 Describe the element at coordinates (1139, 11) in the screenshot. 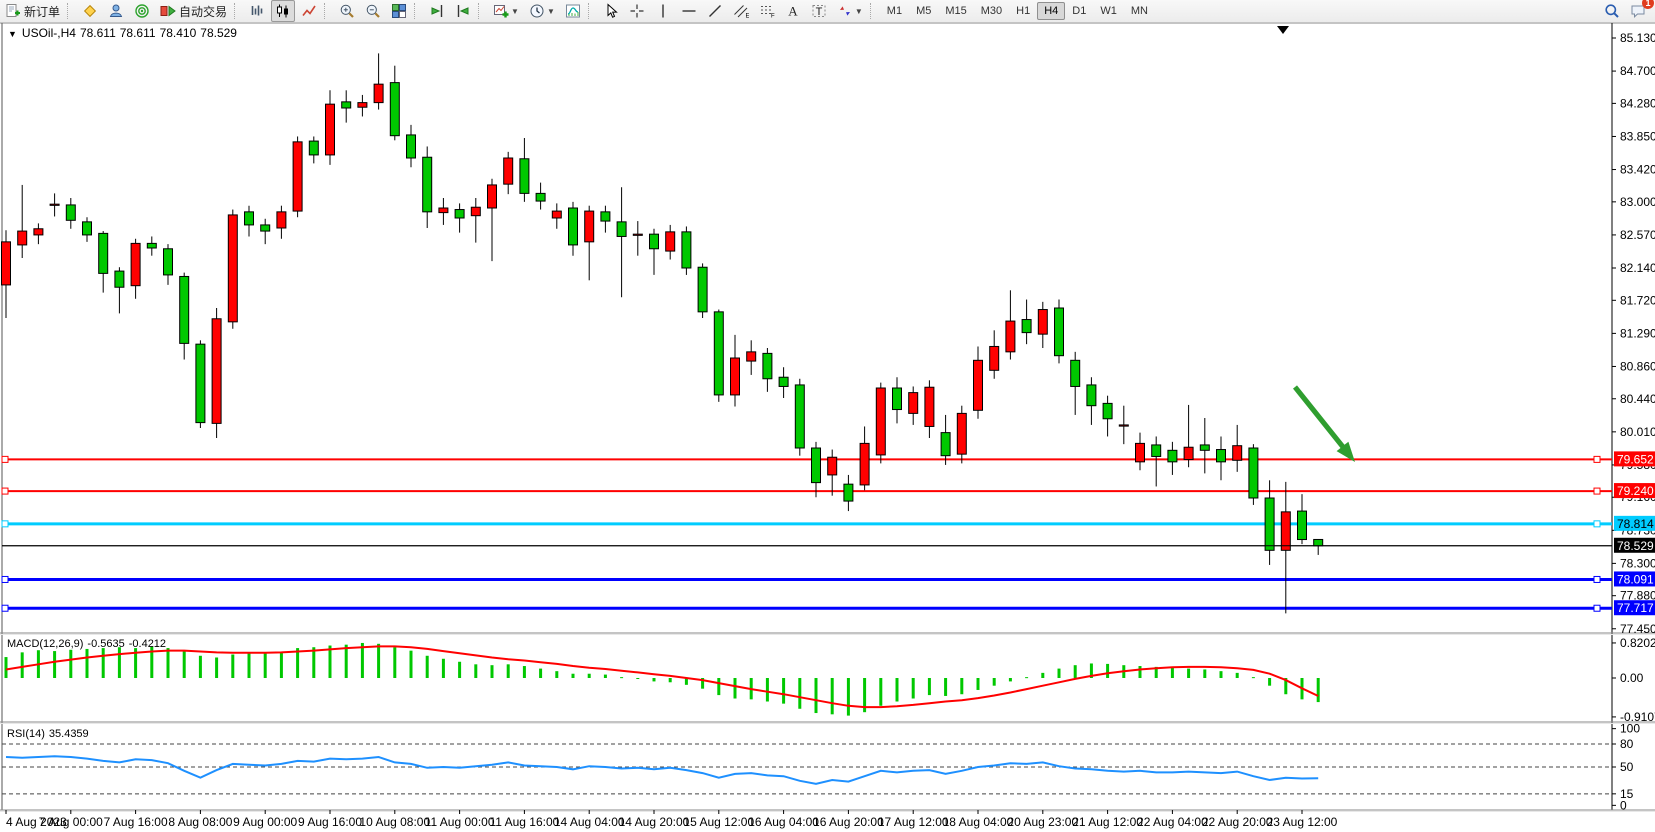

I see `tf-mn-button: MN` at that location.